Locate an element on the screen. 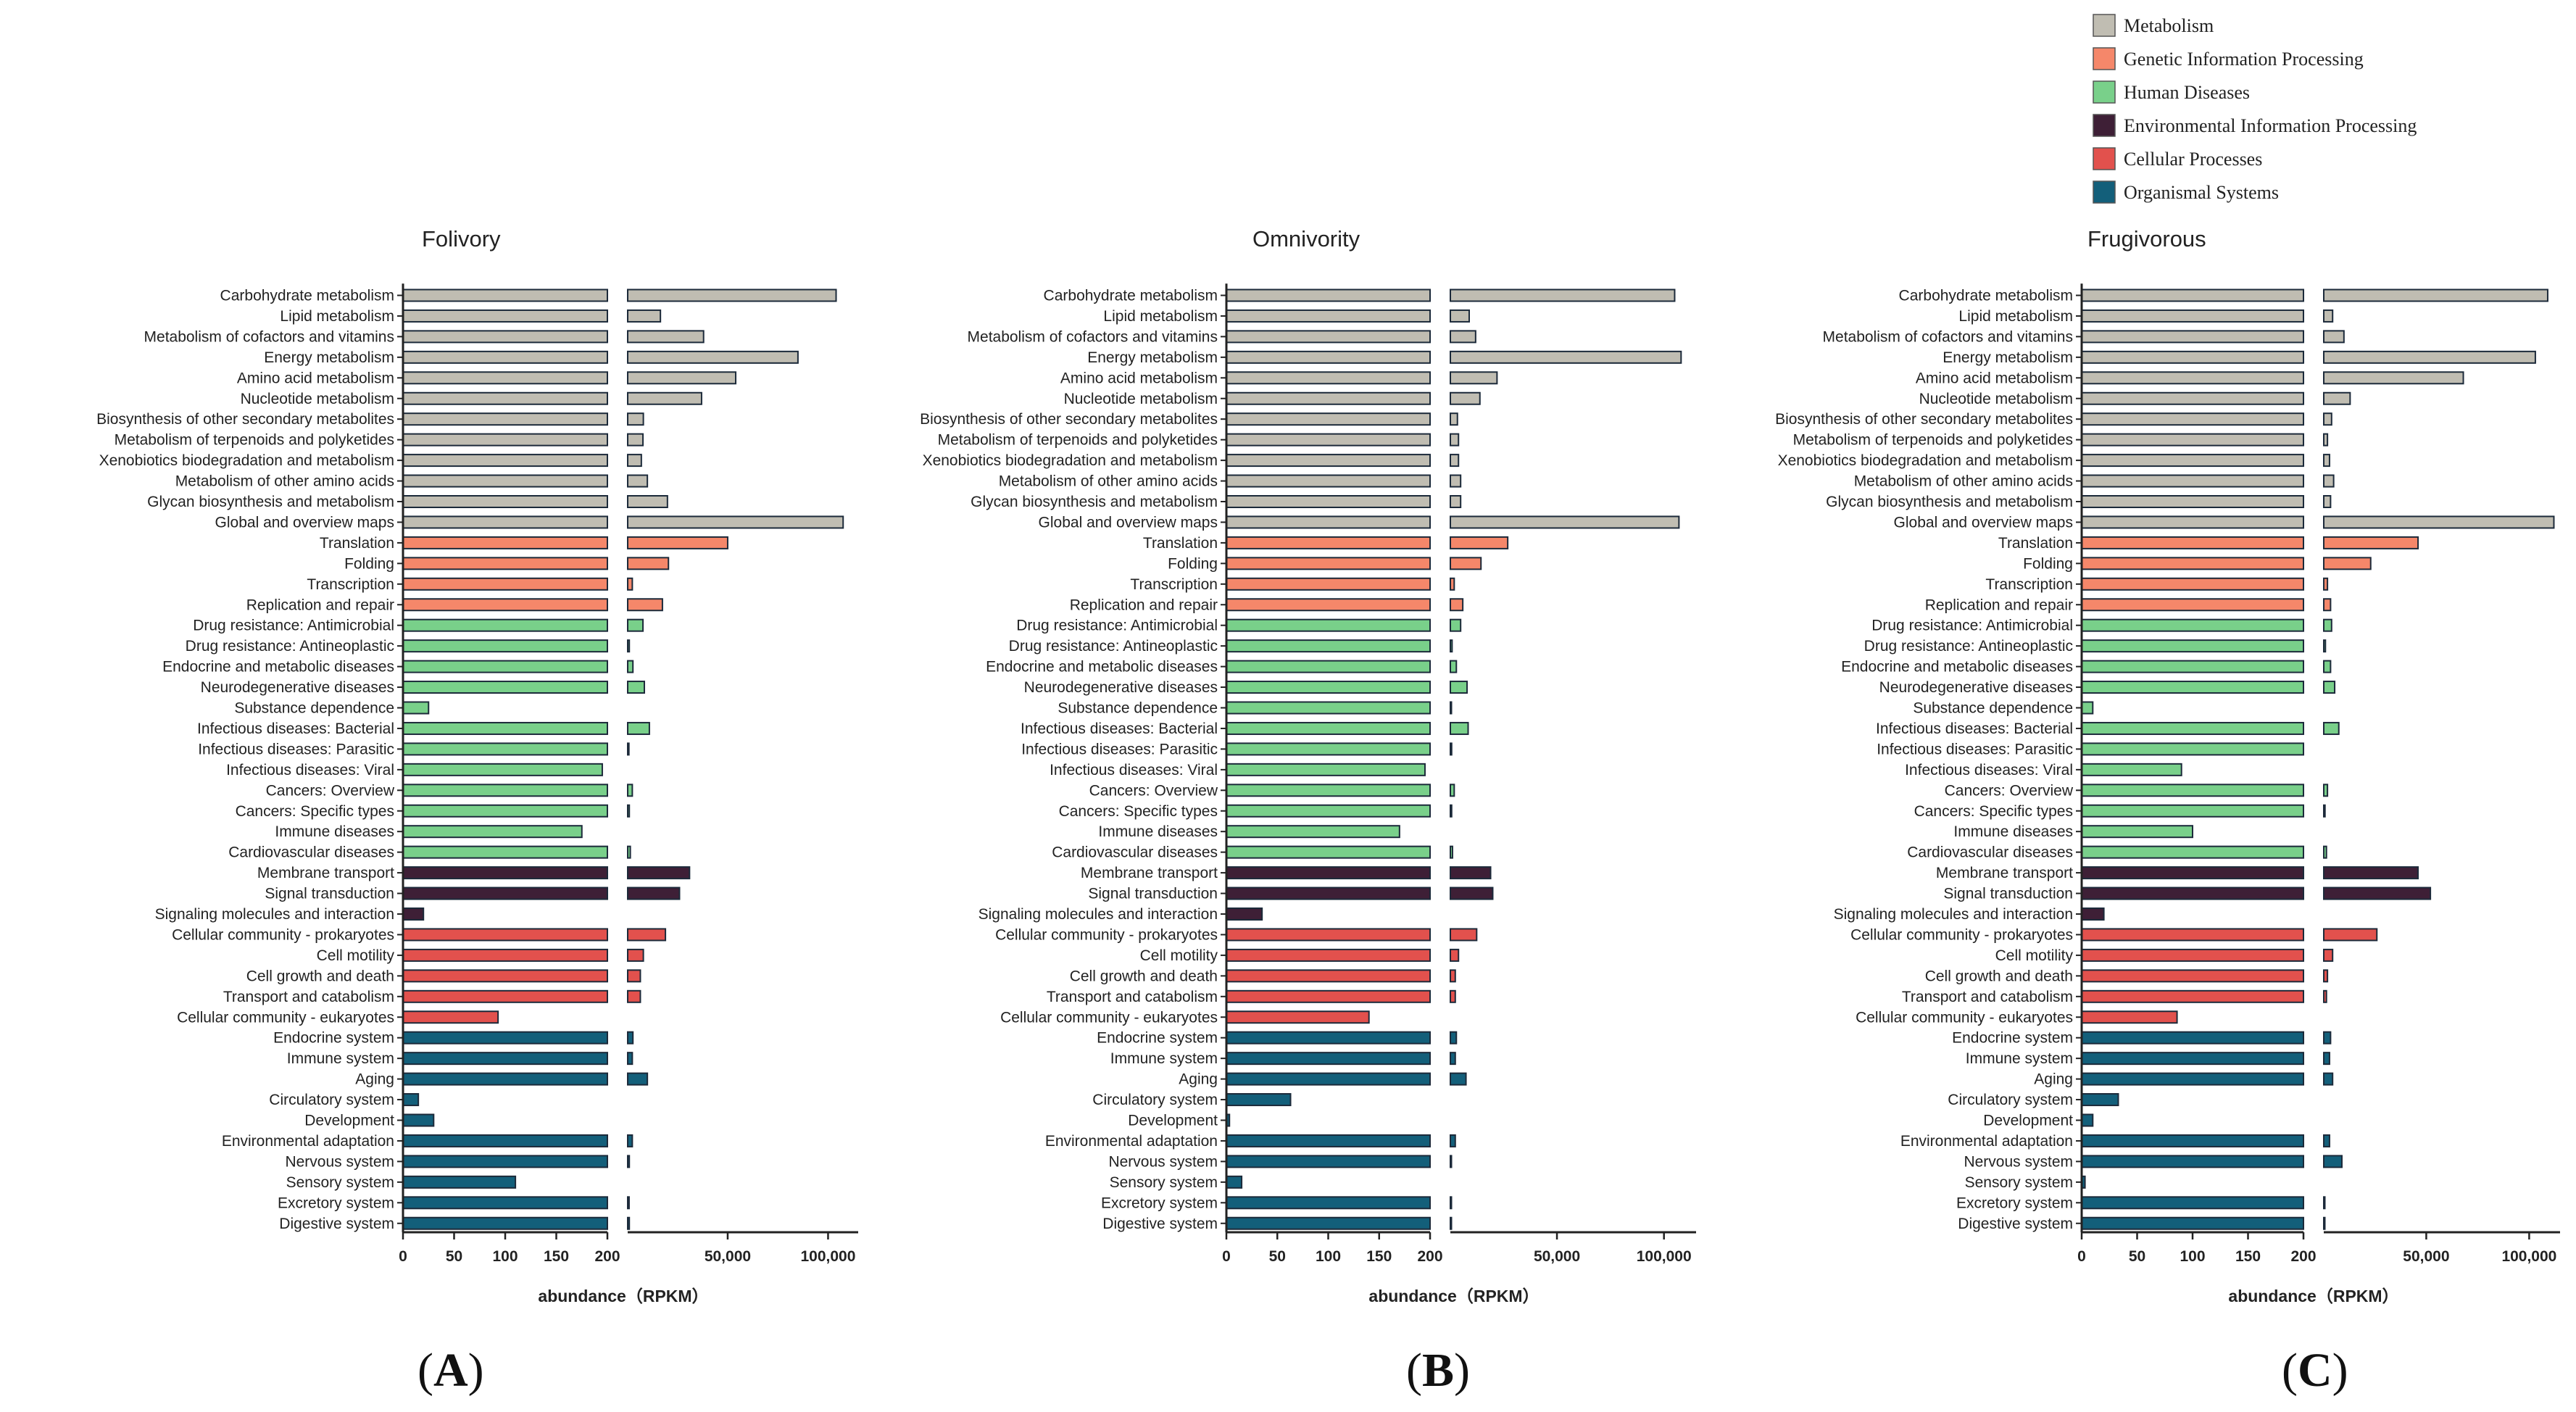 The width and height of the screenshot is (2576, 1412). category-label: Drug resistance: Antineoplastic is located at coordinates (1113, 646).